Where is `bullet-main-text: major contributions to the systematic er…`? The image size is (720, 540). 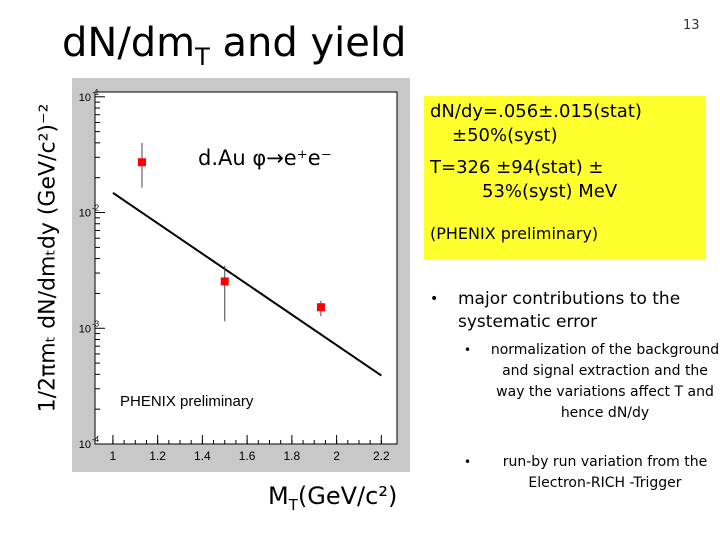 bullet-main-text: major contributions to the systematic er… is located at coordinates (569, 310).